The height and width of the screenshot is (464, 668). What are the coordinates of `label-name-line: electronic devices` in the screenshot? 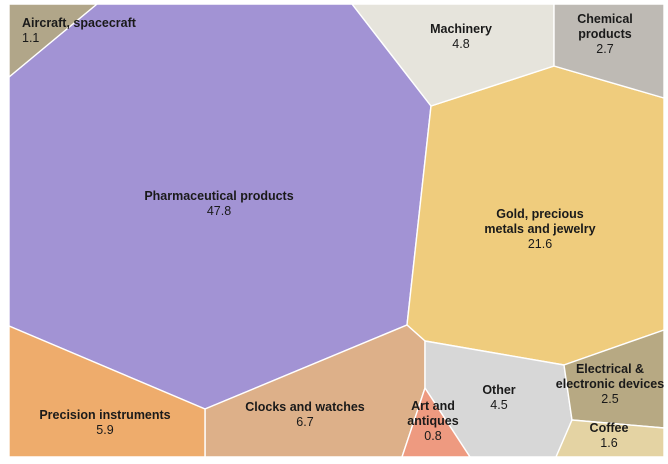 It's located at (610, 384).